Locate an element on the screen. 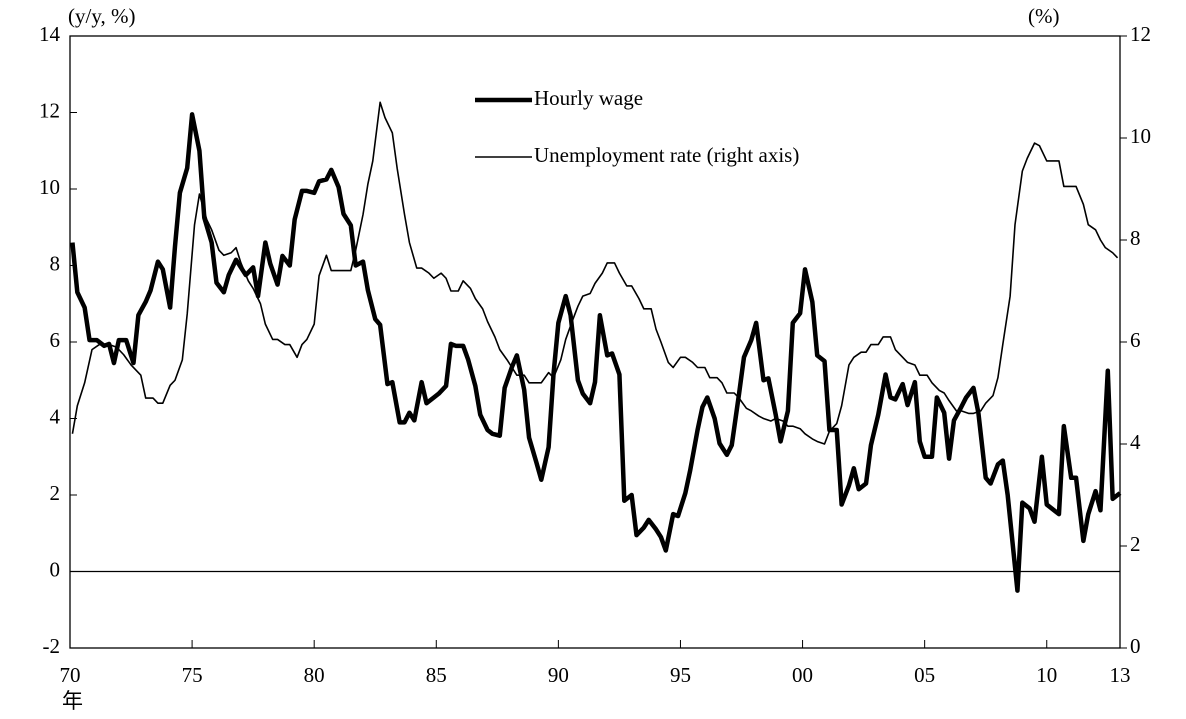 Image resolution: width=1186 pixels, height=719 pixels. y-axis-label: (y/y, %) is located at coordinates (101, 16).